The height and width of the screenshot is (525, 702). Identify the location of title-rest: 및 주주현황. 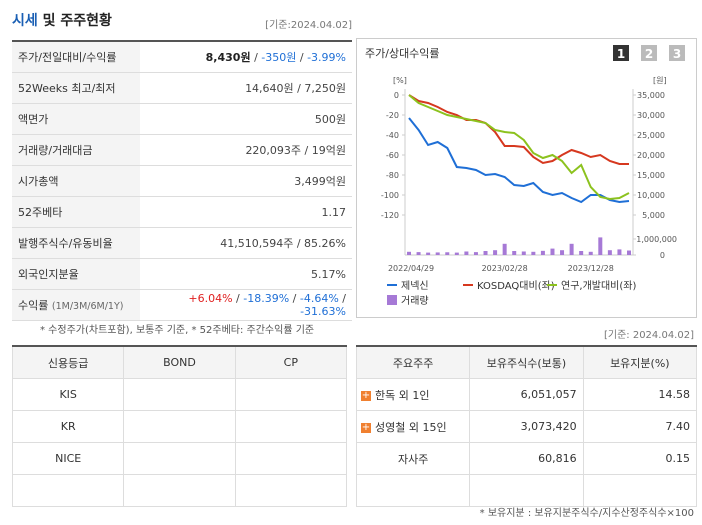
(77, 21).